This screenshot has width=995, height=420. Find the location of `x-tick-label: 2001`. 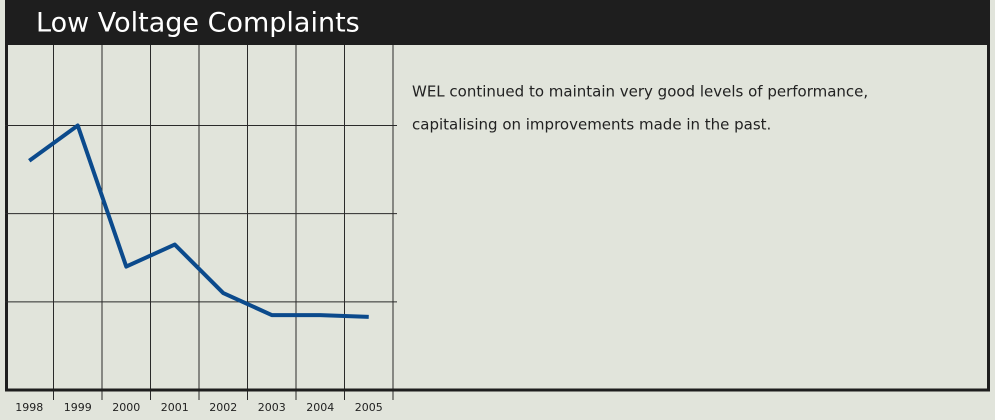

x-tick-label: 2001 is located at coordinates (175, 407).